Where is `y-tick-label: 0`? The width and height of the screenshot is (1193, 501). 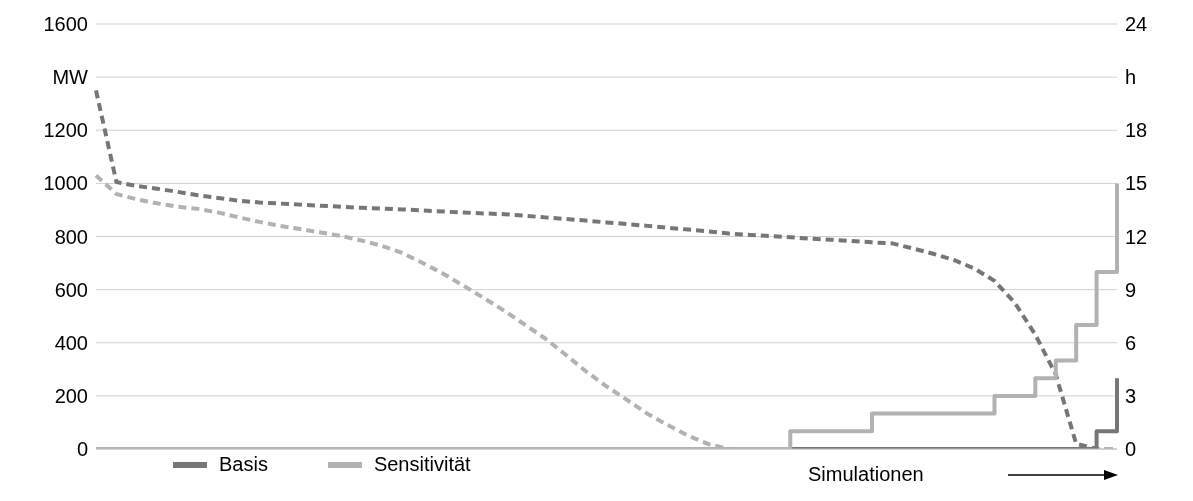 y-tick-label: 0 is located at coordinates (82, 449).